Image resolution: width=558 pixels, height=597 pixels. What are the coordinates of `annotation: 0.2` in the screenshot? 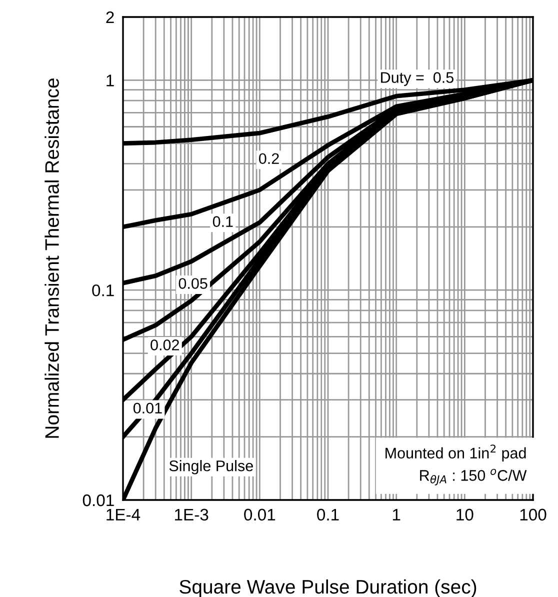 It's located at (268, 158).